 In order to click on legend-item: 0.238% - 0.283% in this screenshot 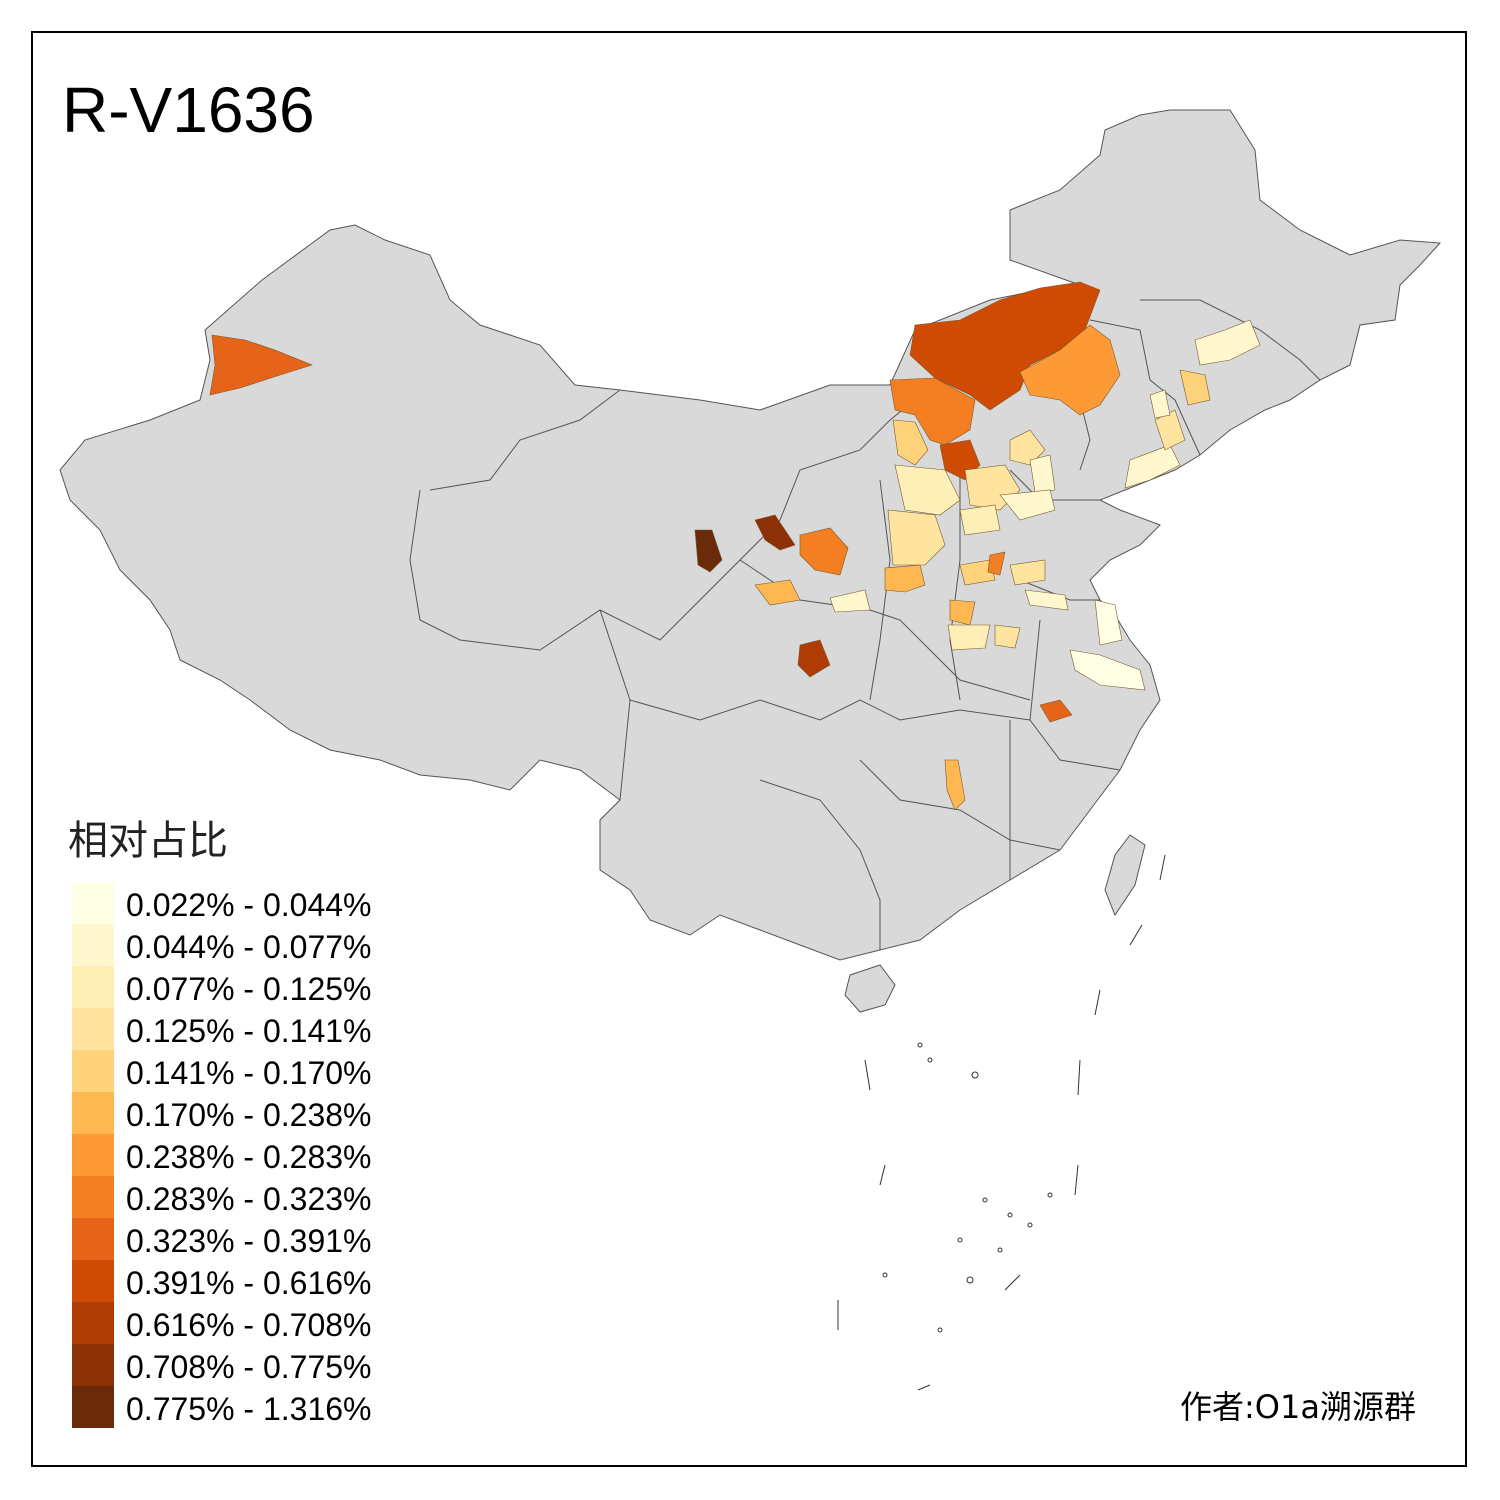, I will do `click(237, 1155)`.